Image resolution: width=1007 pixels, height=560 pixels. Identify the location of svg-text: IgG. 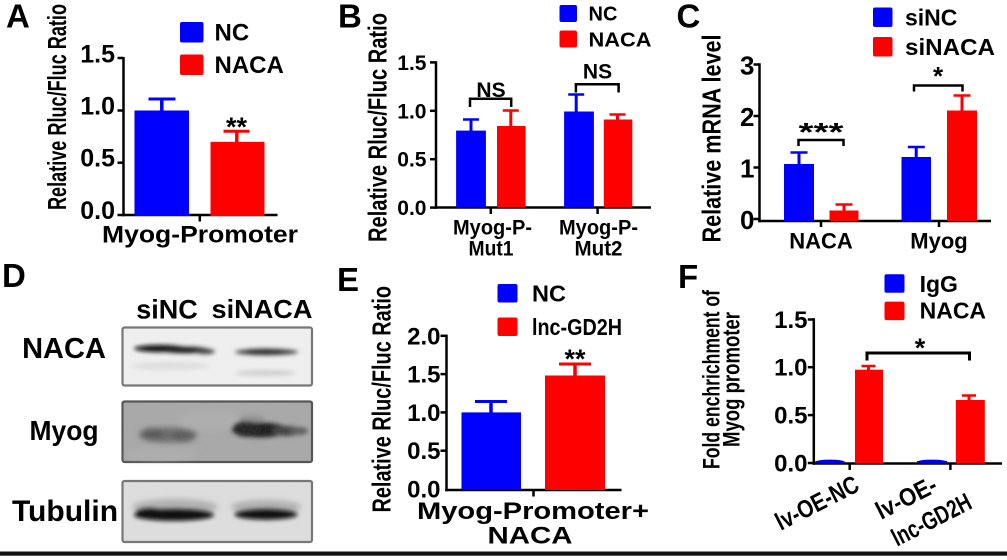
(939, 284).